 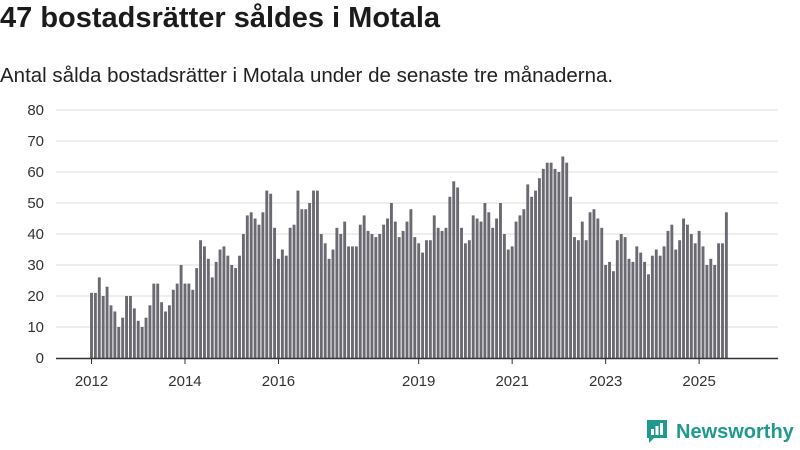 What do you see at coordinates (35, 141) in the screenshot?
I see `y-tick-label: 70` at bounding box center [35, 141].